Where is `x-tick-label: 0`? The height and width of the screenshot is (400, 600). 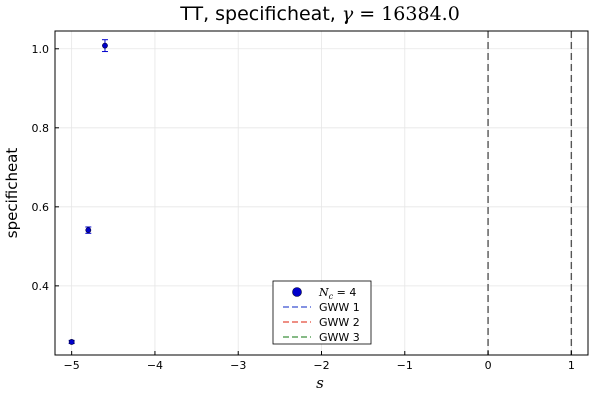 x-tick-label: 0 is located at coordinates (488, 365).